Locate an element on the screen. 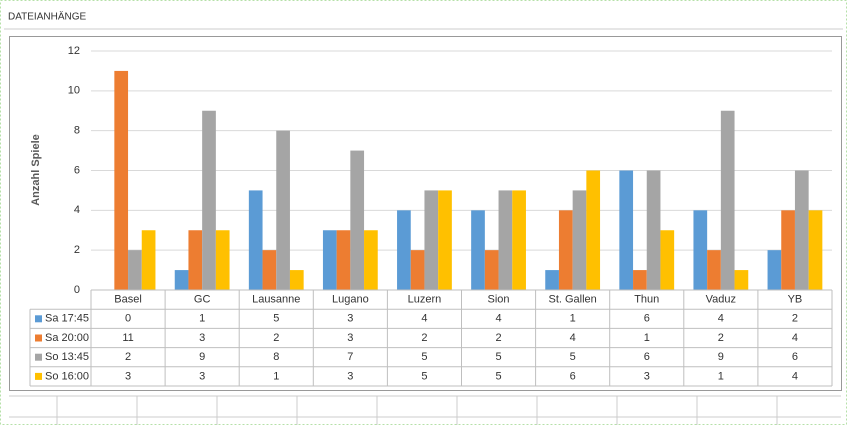 The width and height of the screenshot is (847, 430). legend-label: So 13:45 is located at coordinates (67, 357).